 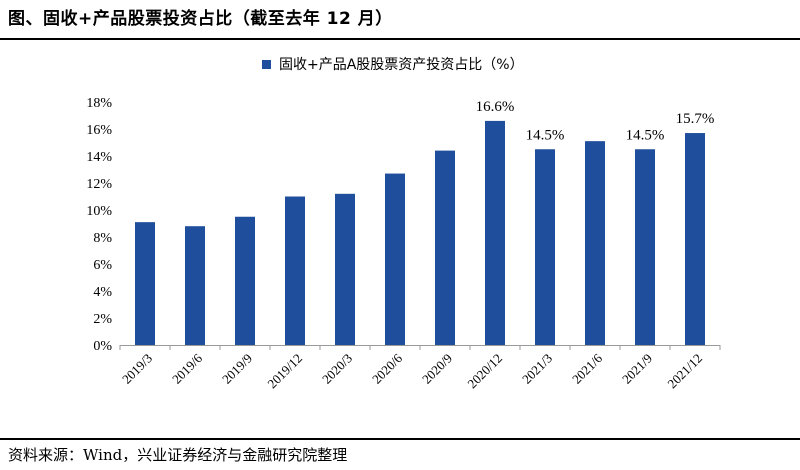 What do you see at coordinates (99, 157) in the screenshot?
I see `y-tick-label: 14%` at bounding box center [99, 157].